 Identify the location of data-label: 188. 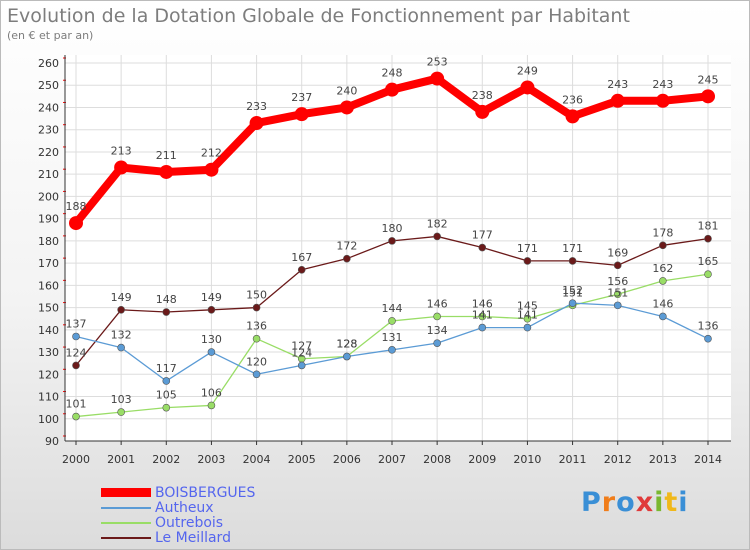
(76, 206).